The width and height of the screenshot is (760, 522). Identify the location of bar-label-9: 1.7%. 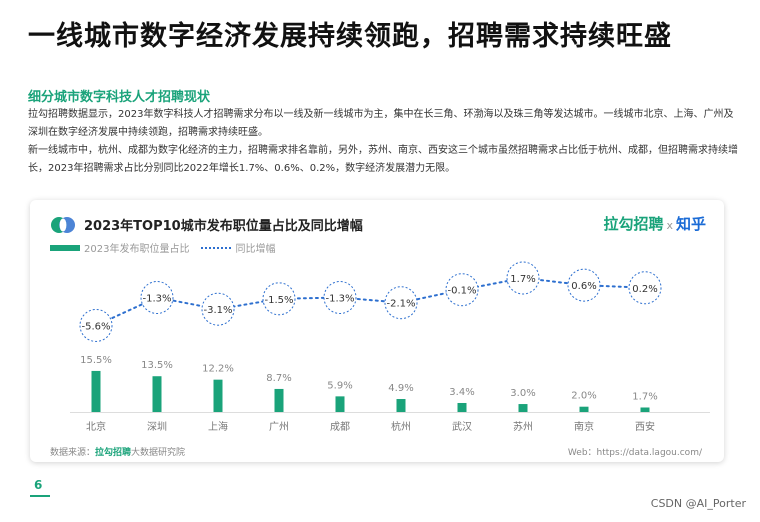
(644, 396).